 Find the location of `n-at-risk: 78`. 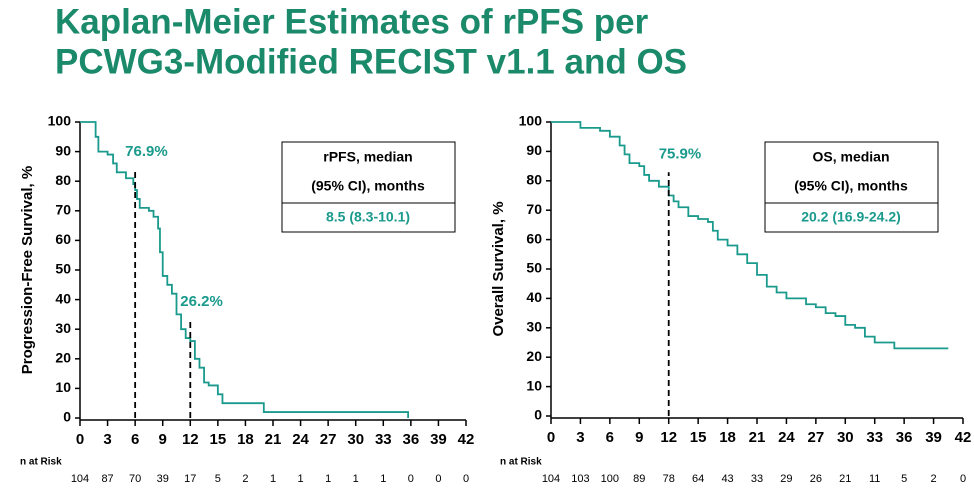

n-at-risk: 78 is located at coordinates (669, 479).